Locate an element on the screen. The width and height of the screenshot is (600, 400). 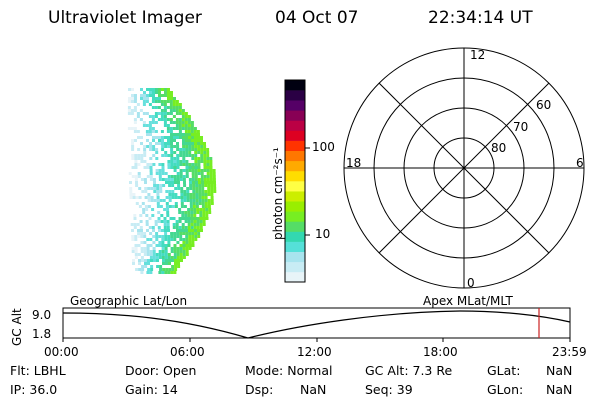
ip-info: IP: 36.0 is located at coordinates (34, 389).